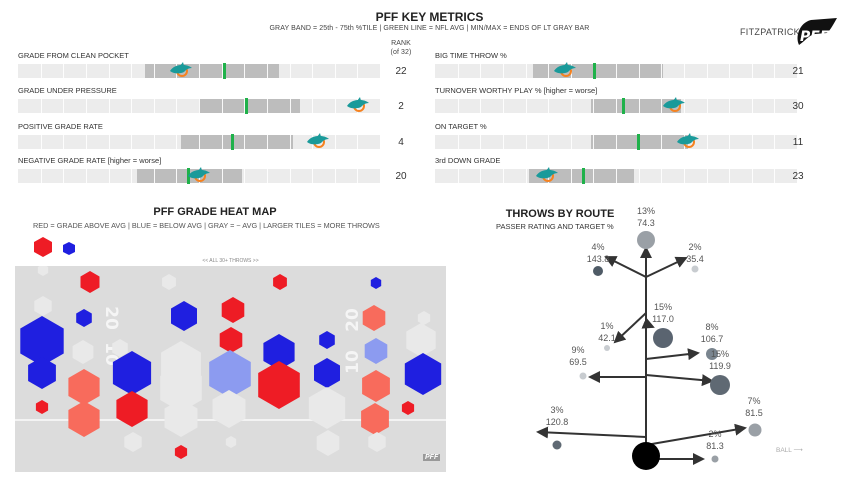 The image size is (859, 482). Describe the element at coordinates (646, 456) in the screenshot. I see `ball-origin` at that location.